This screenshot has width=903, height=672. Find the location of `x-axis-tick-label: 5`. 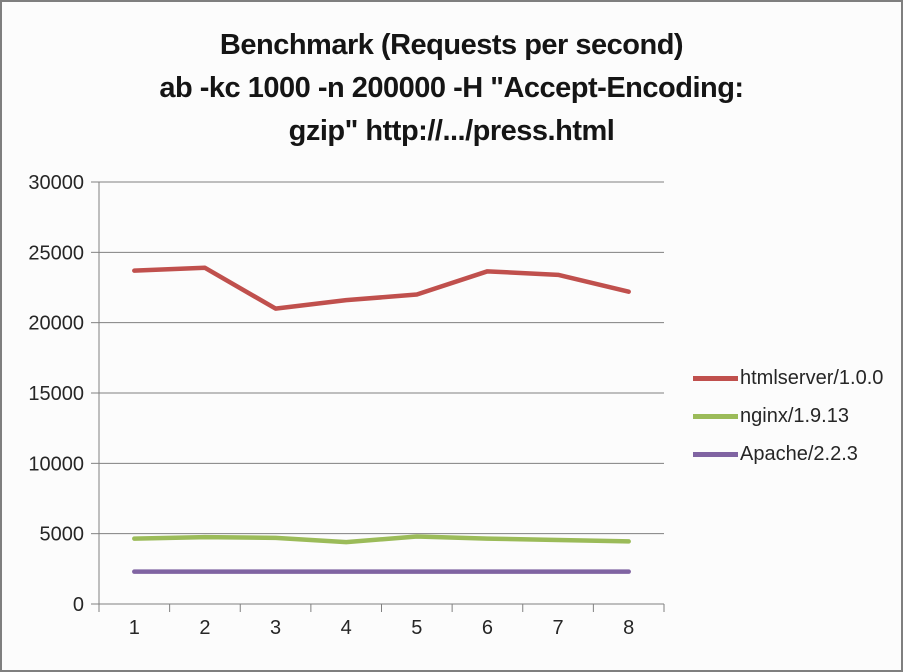

x-axis-tick-label: 5 is located at coordinates (416, 628).